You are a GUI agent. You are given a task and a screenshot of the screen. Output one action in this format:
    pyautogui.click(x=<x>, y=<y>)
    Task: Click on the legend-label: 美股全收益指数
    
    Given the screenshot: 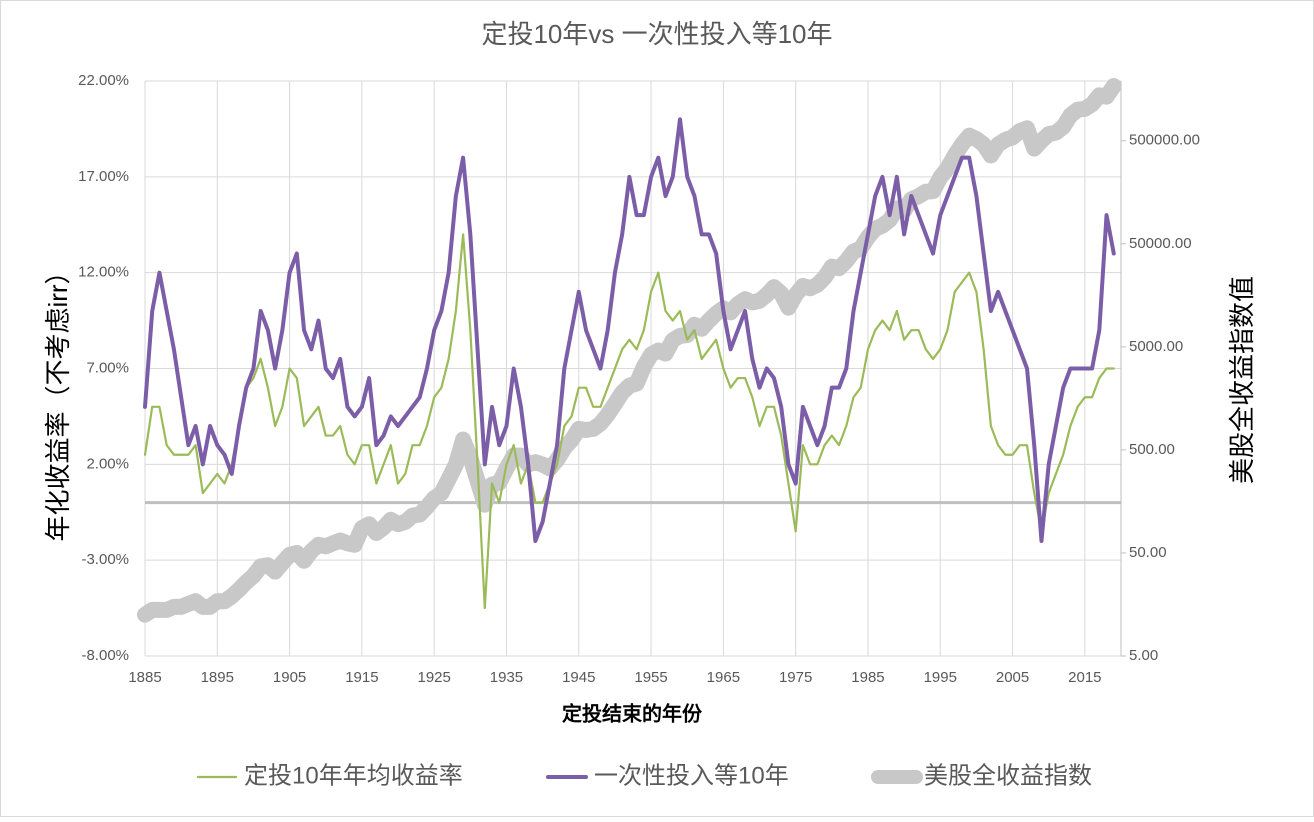 What is the action you would take?
    pyautogui.click(x=1008, y=775)
    